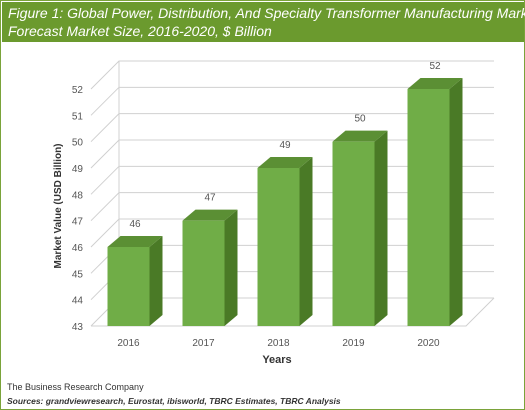 The width and height of the screenshot is (525, 410). Describe the element at coordinates (78, 301) in the screenshot. I see `y-tick-label: 44` at that location.